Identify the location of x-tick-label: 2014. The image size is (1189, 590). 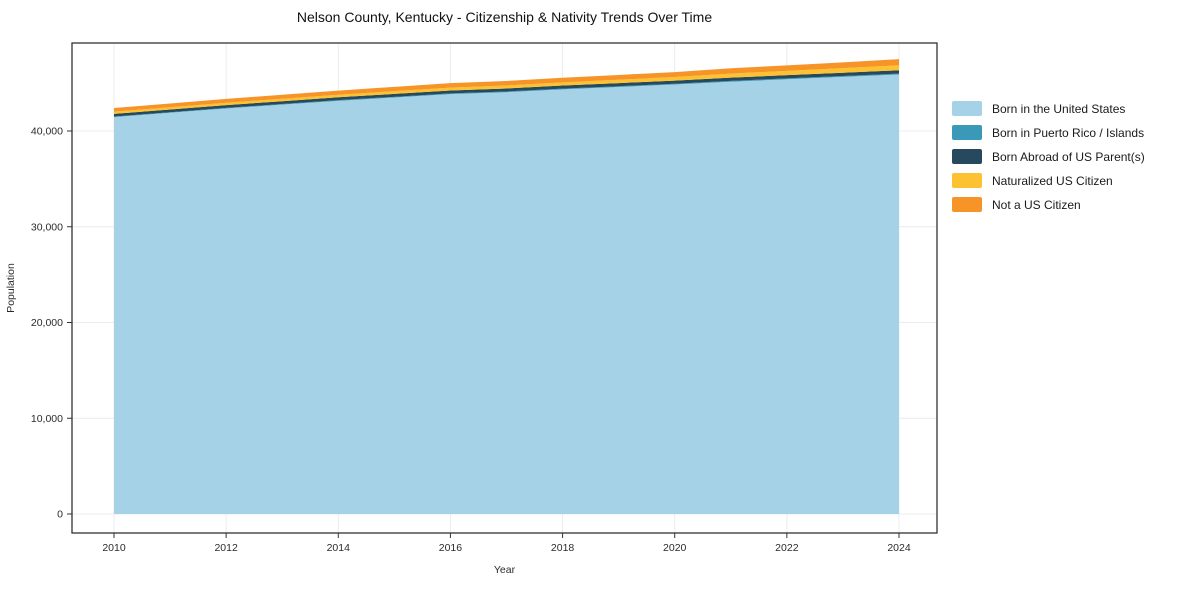
(339, 548).